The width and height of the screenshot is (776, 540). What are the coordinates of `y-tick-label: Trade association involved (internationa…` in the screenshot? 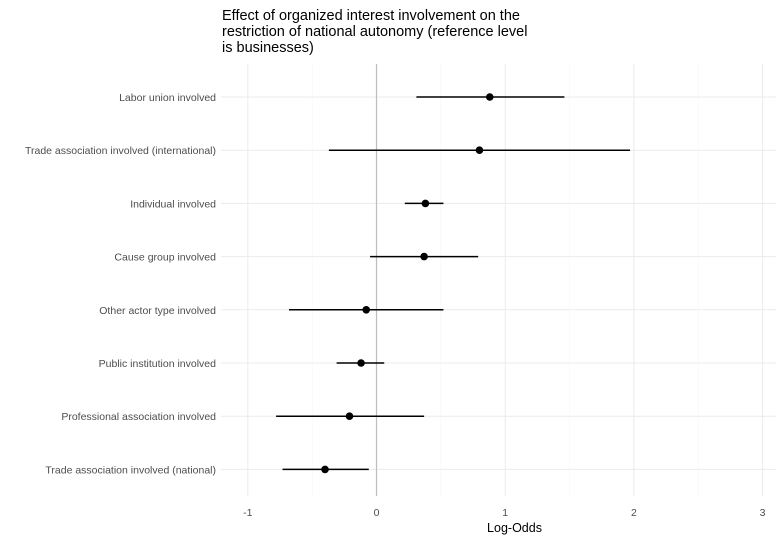 It's located at (120, 151).